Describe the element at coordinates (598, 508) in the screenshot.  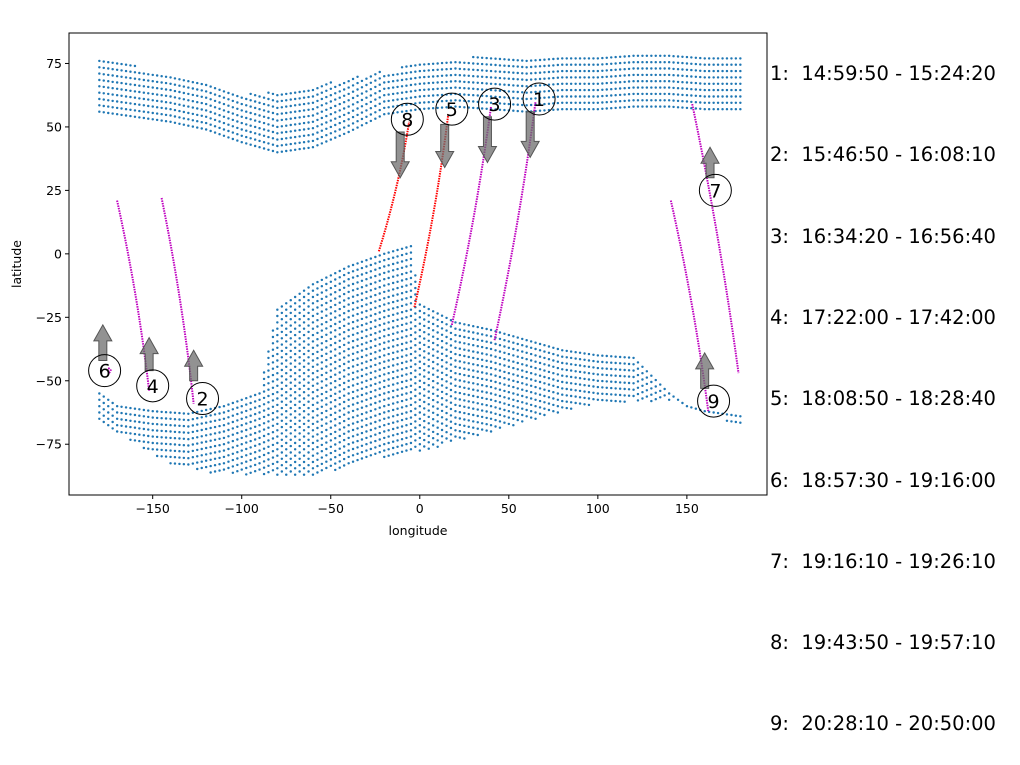
I see `x-tick-label: 100` at that location.